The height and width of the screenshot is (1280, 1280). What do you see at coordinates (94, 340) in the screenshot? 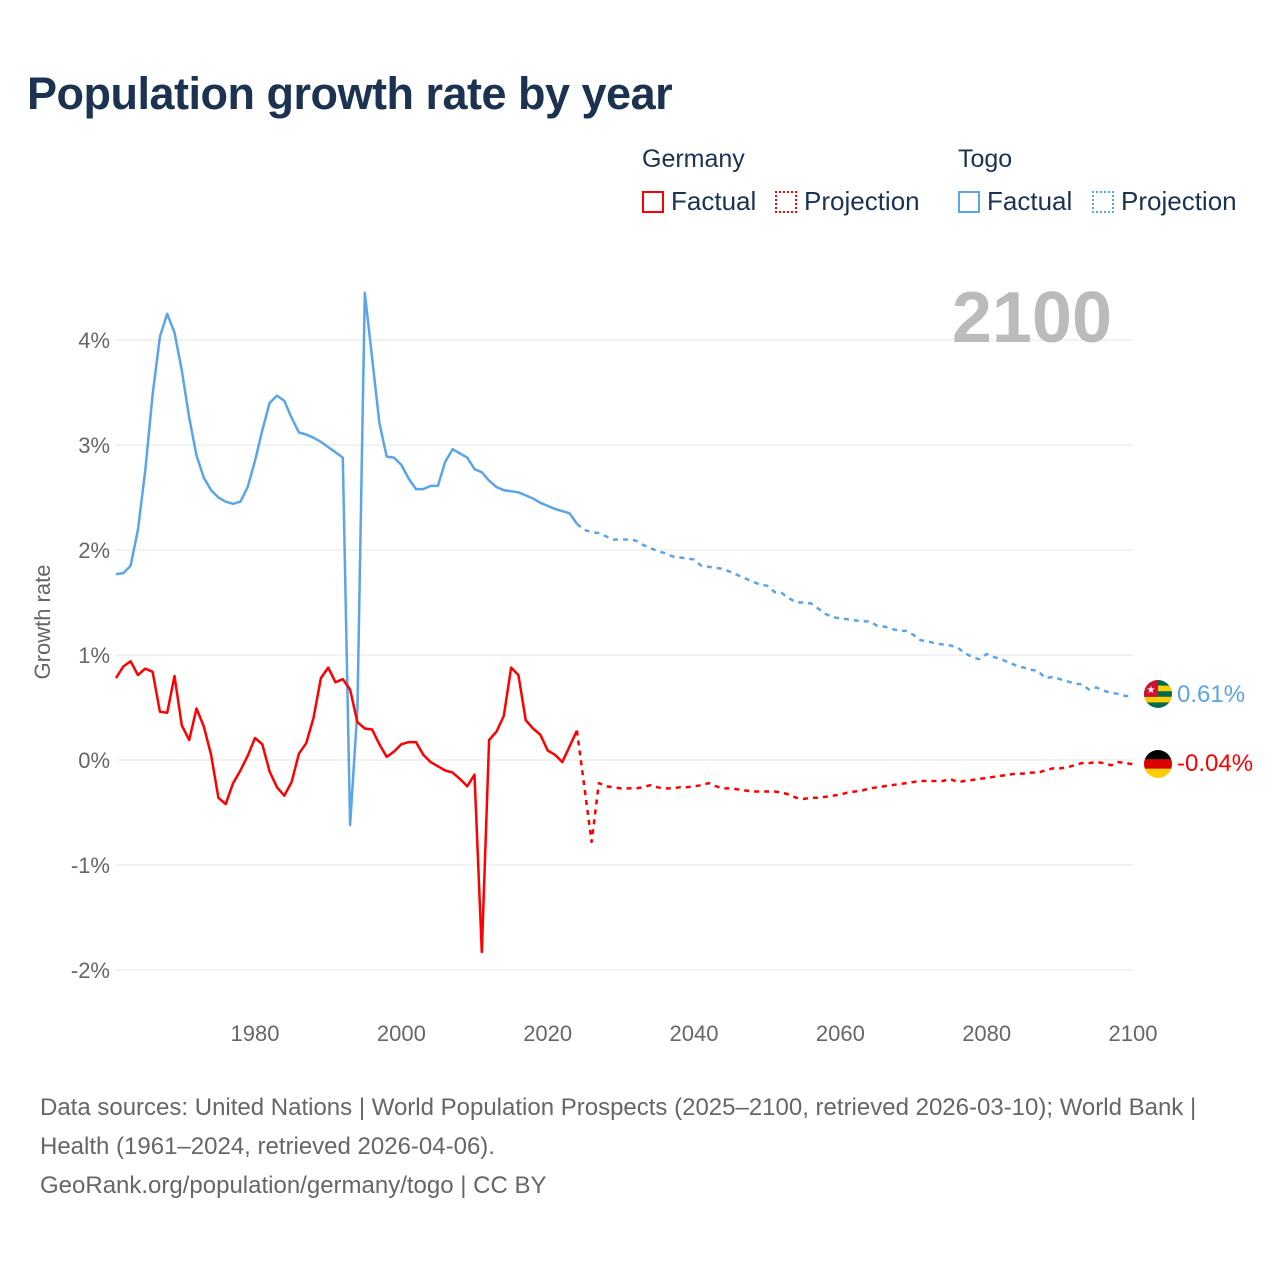
I see `y-tick-label: 4%` at bounding box center [94, 340].